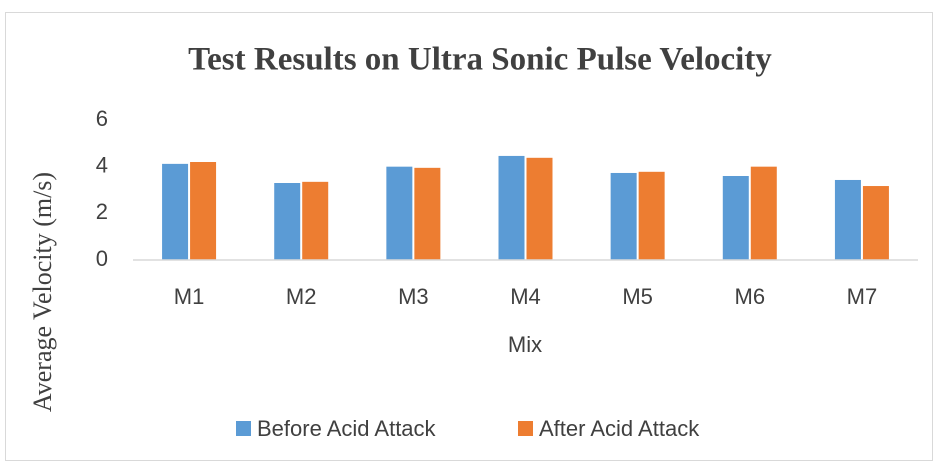 The height and width of the screenshot is (468, 939). What do you see at coordinates (525, 296) in the screenshot?
I see `x-tick-label: M4` at bounding box center [525, 296].